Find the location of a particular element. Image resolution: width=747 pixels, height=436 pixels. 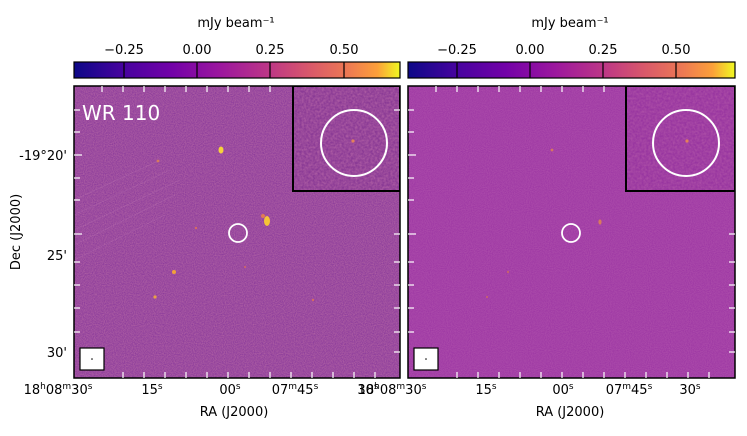

source-label: WR 110 is located at coordinates (121, 113).